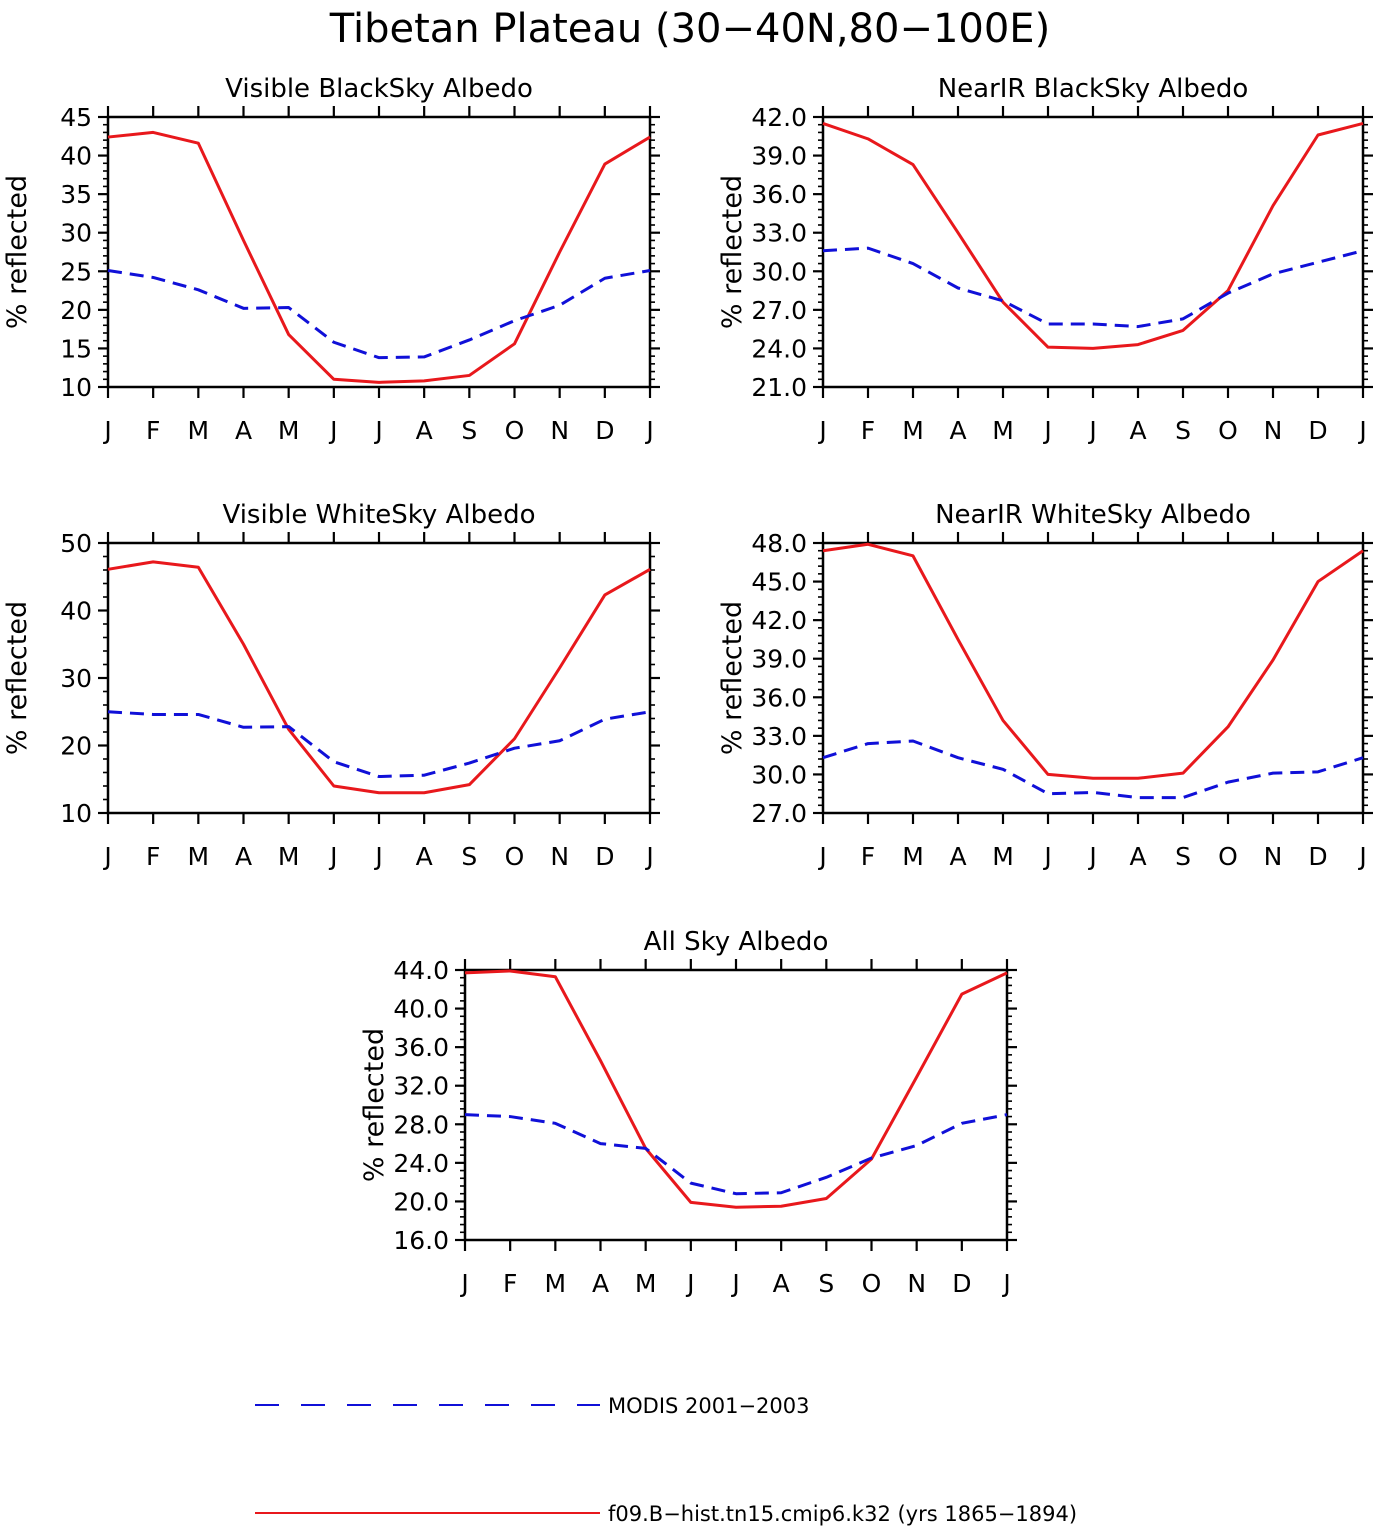 This screenshot has width=1378, height=1527. What do you see at coordinates (779, 582) in the screenshot?
I see `y-tick-label: 45.0` at bounding box center [779, 582].